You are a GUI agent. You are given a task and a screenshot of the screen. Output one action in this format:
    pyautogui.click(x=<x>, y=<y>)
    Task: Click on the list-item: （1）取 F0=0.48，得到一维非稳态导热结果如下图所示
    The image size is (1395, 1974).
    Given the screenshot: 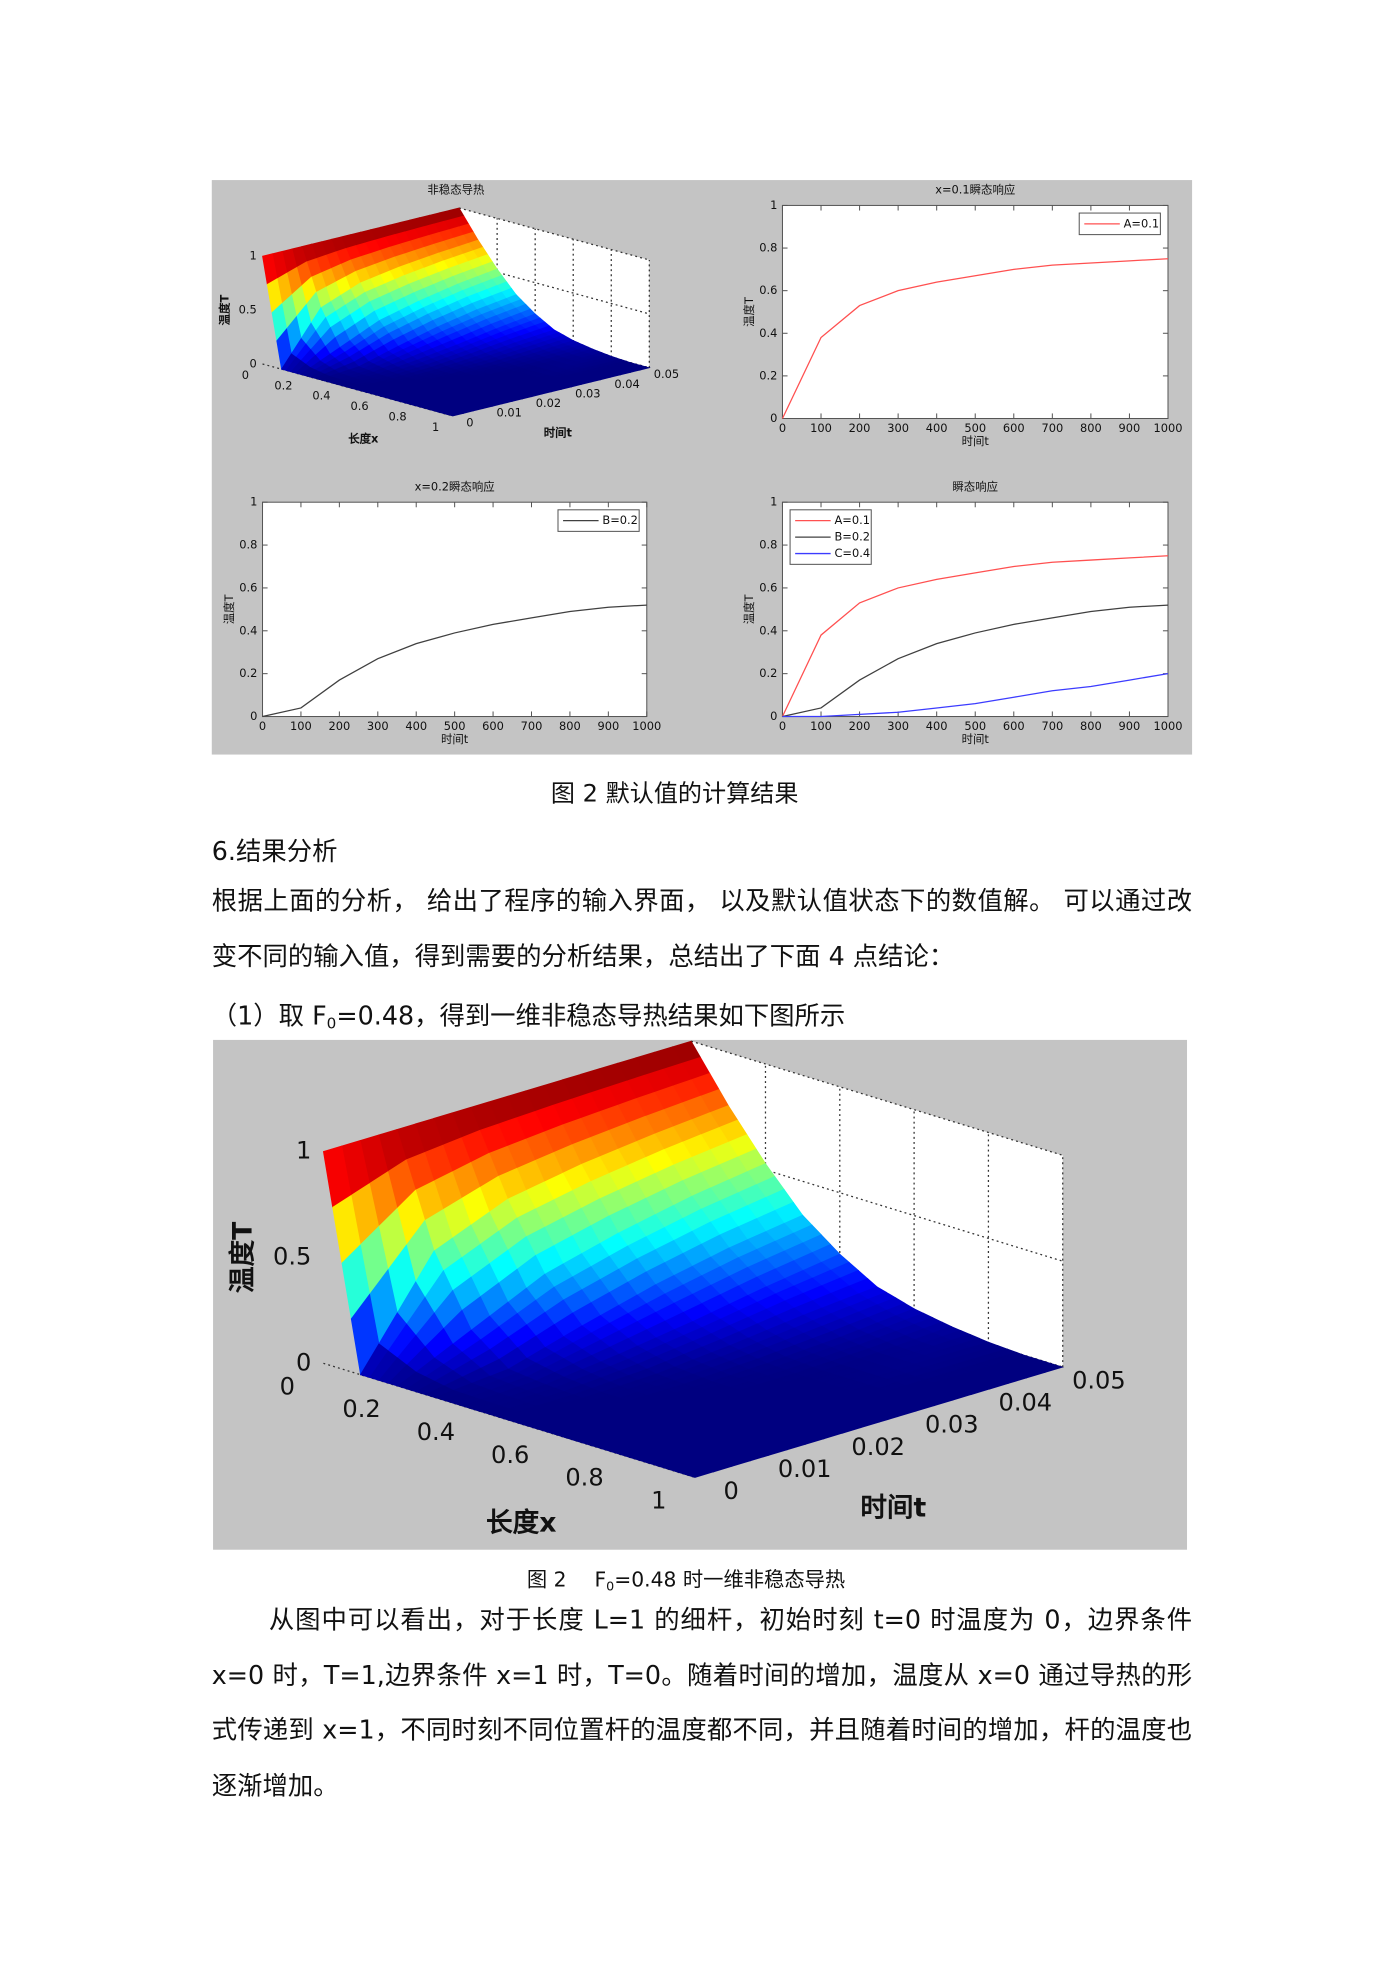 What is the action you would take?
    pyautogui.click(x=528, y=1014)
    